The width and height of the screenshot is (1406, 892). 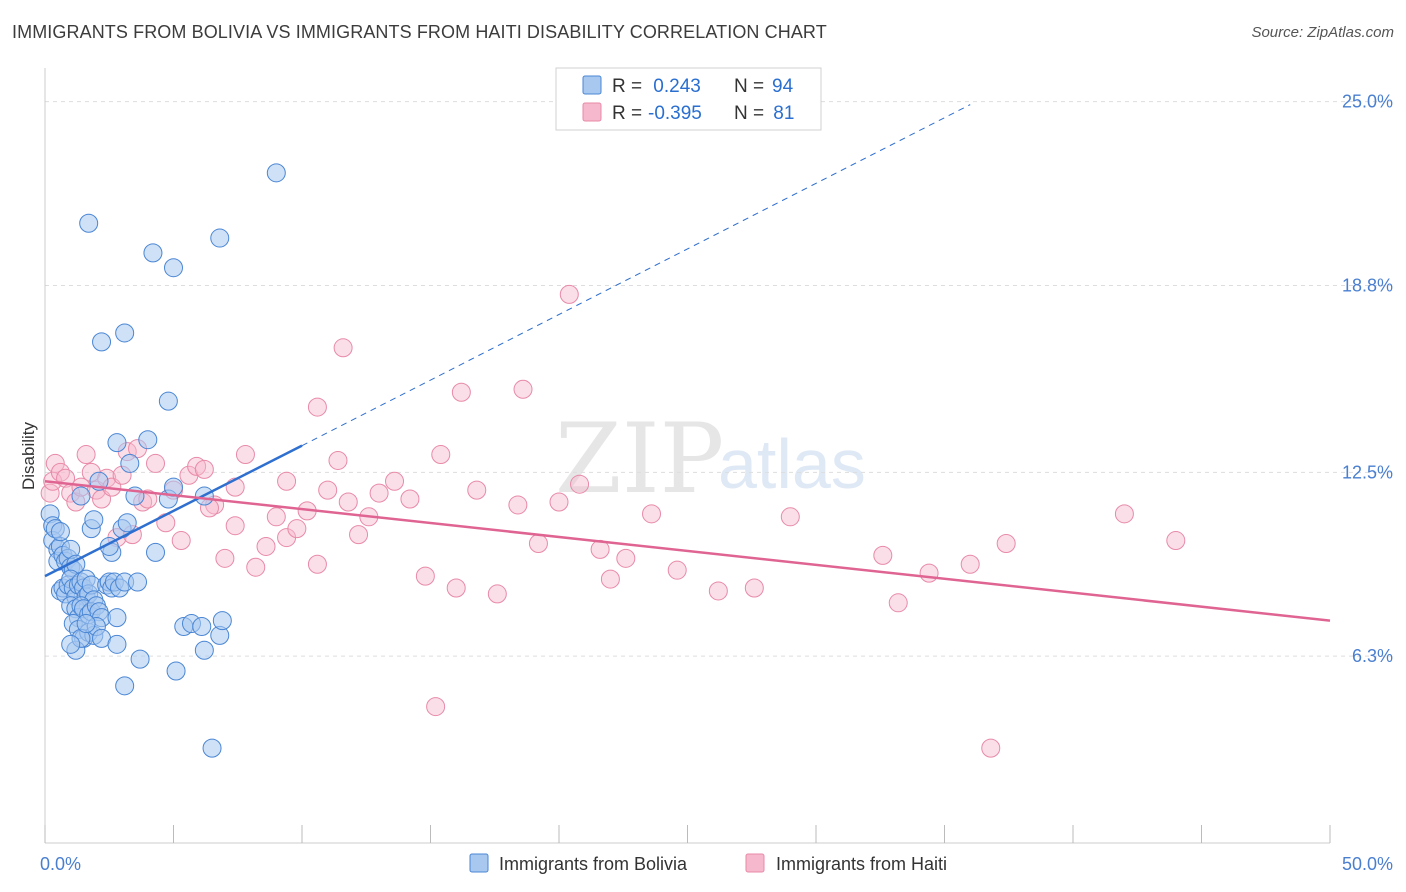 What do you see at coordinates (593, 864) in the screenshot?
I see `bottom-legend-label-bolivia: Immigrants from Bolivia` at bounding box center [593, 864].